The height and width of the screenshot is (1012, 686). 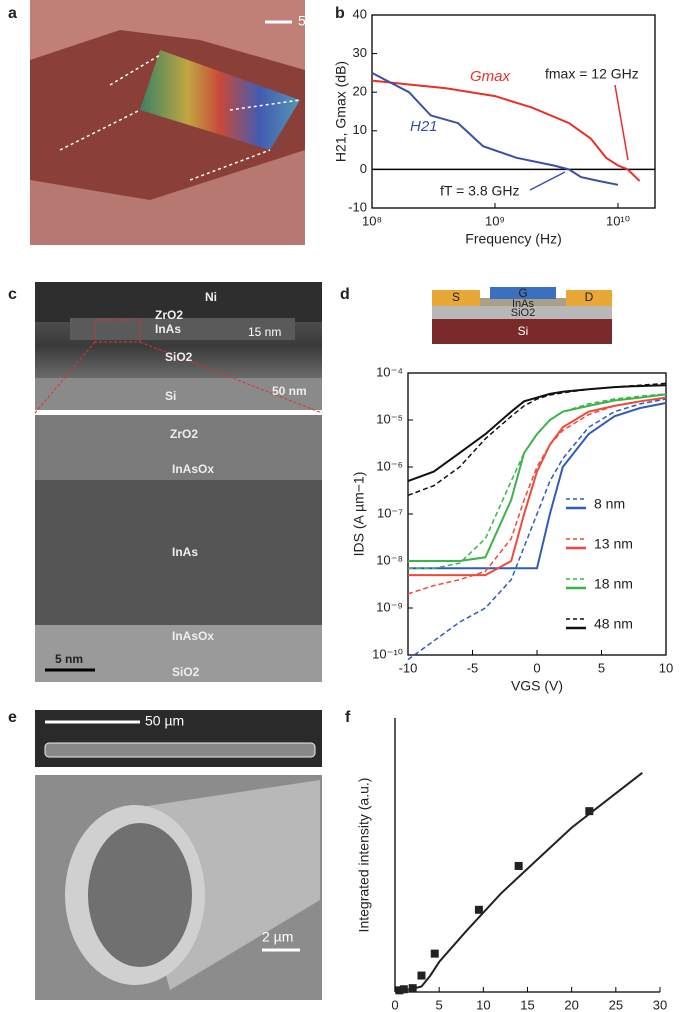 What do you see at coordinates (424, 126) in the screenshot?
I see `series-label: H21` at bounding box center [424, 126].